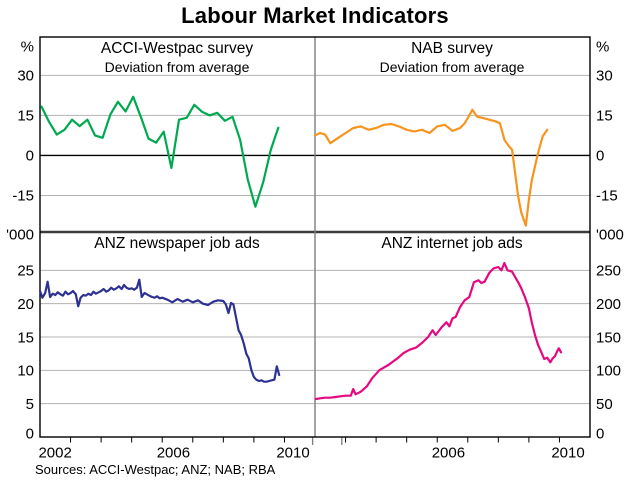  I want to click on acci-westpac-series-line, so click(160, 151).